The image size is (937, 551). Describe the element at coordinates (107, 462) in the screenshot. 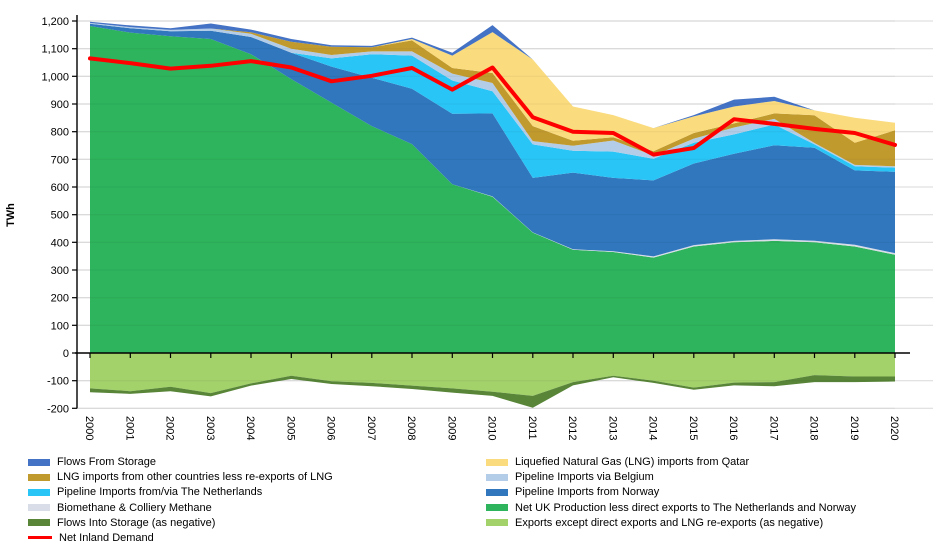

I see `legend-label: Flows From Storage` at that location.